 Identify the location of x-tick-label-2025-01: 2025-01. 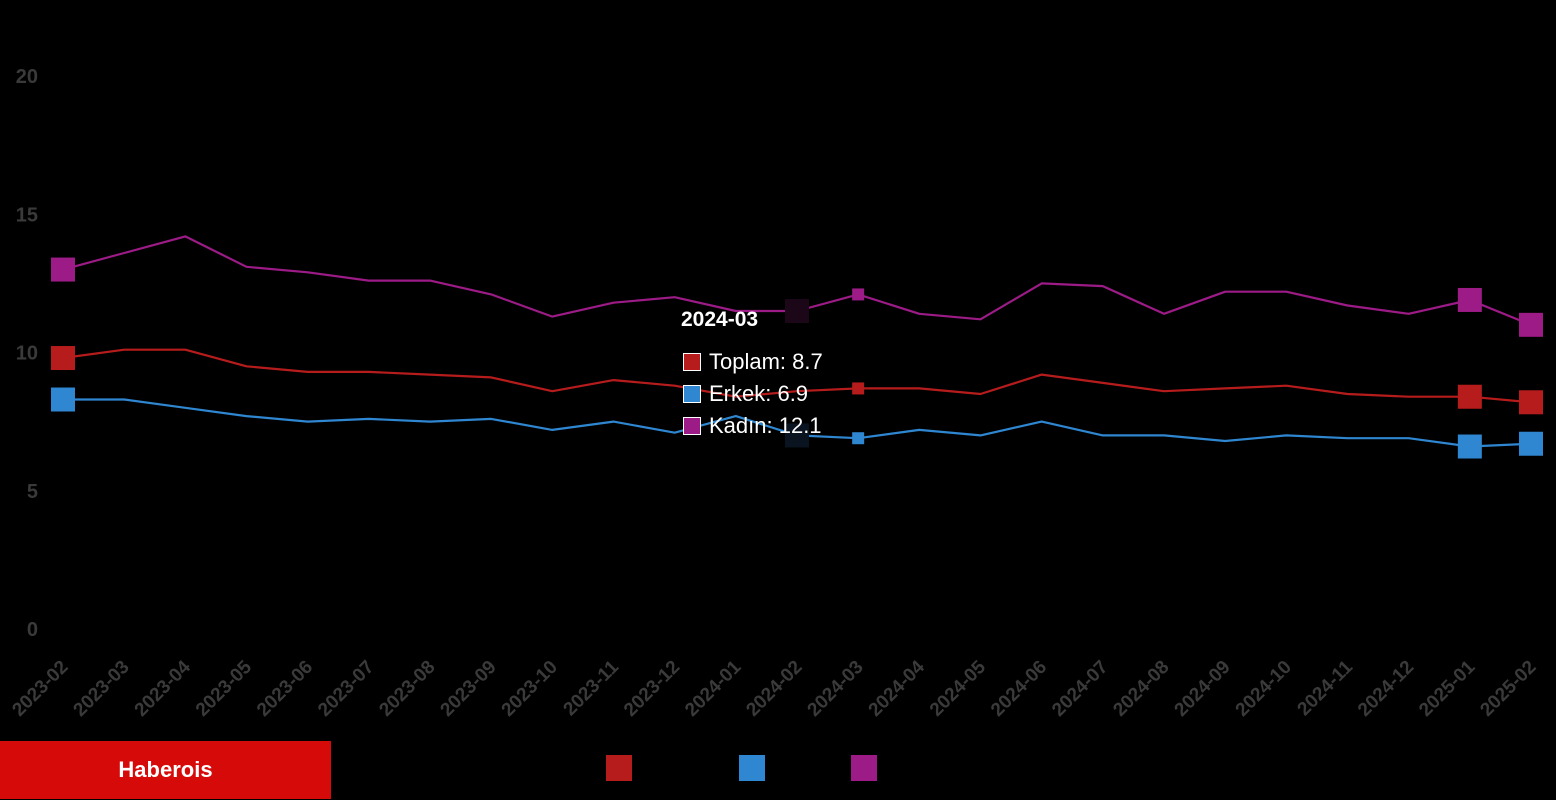
(1447, 688).